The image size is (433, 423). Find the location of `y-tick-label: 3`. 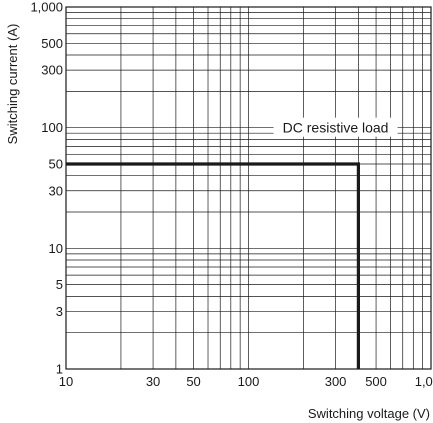

y-tick-label: 3 is located at coordinates (59, 311).